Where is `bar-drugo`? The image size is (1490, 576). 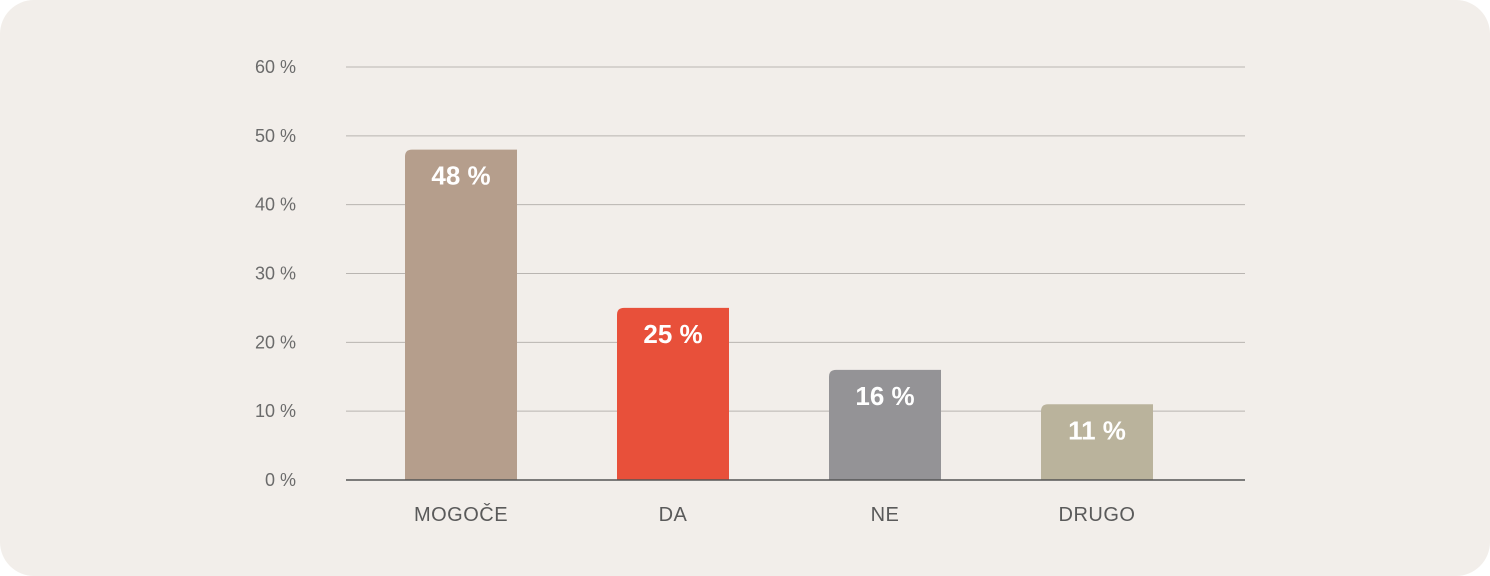 bar-drugo is located at coordinates (1097, 442).